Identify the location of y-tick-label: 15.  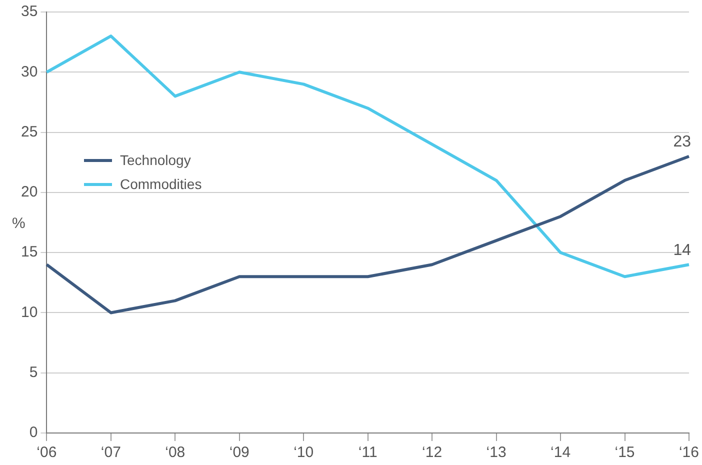
(29, 252).